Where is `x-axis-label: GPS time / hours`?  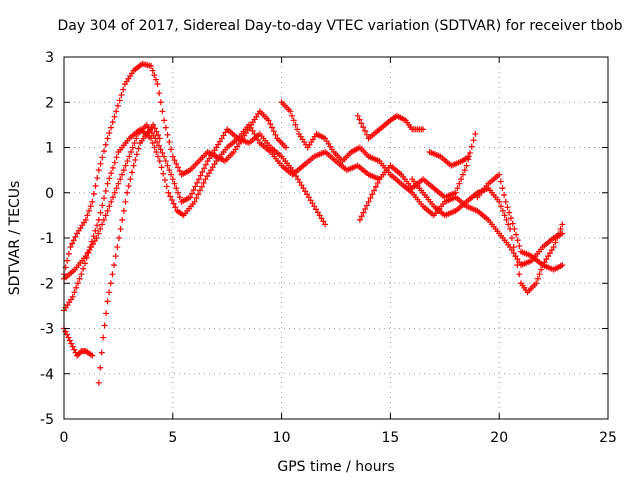
x-axis-label: GPS time / hours is located at coordinates (335, 467).